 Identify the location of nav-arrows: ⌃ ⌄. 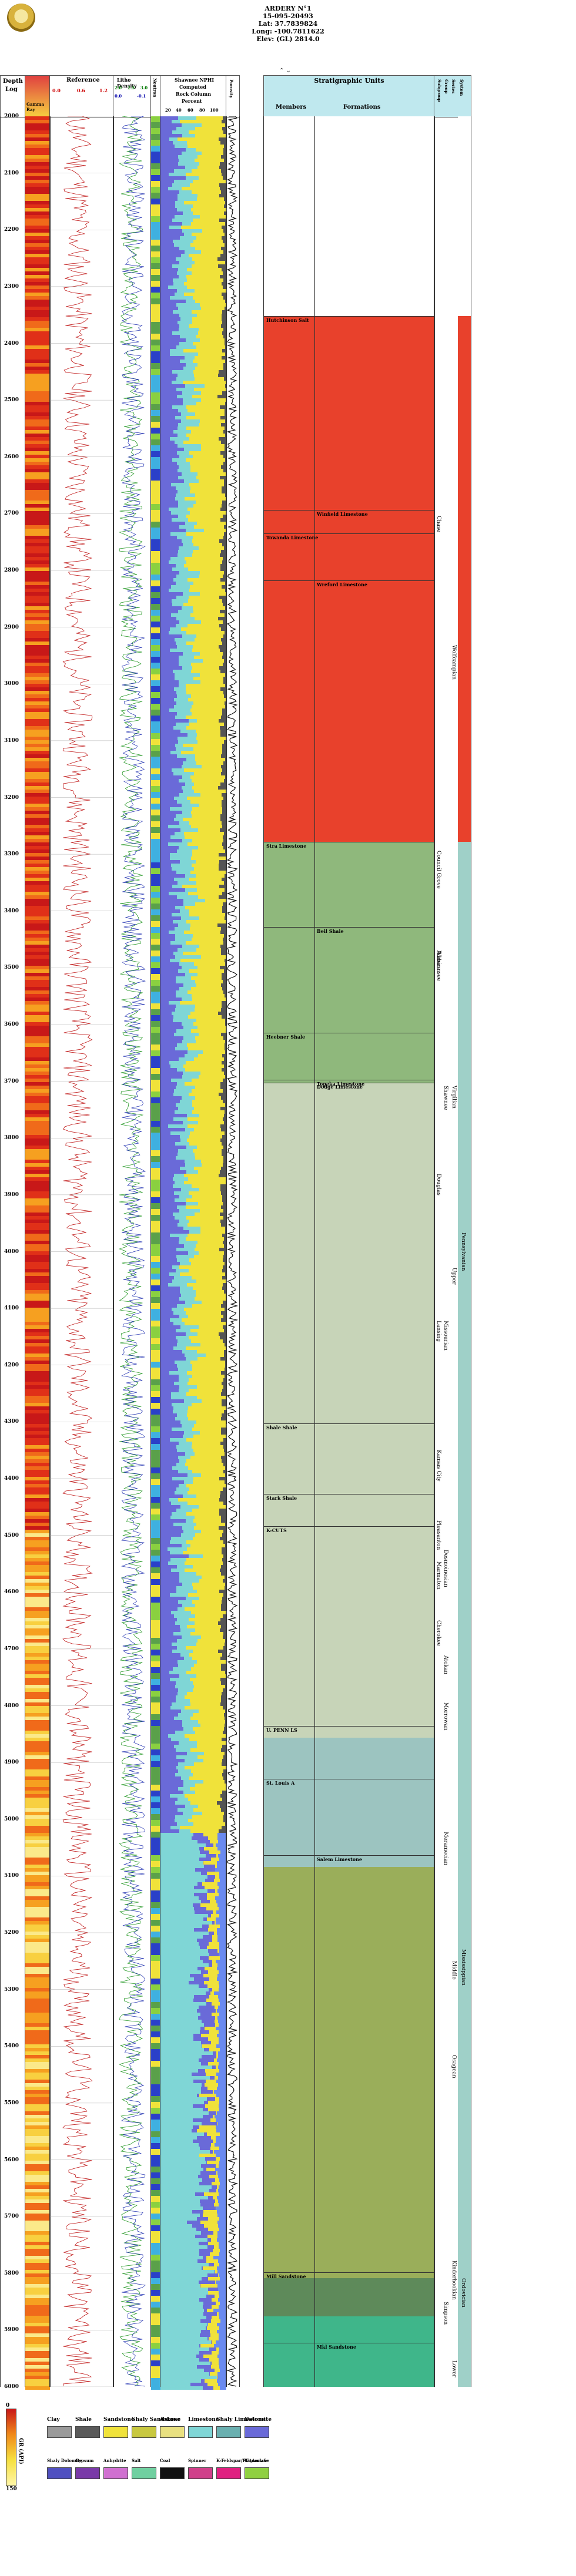
(285, 71).